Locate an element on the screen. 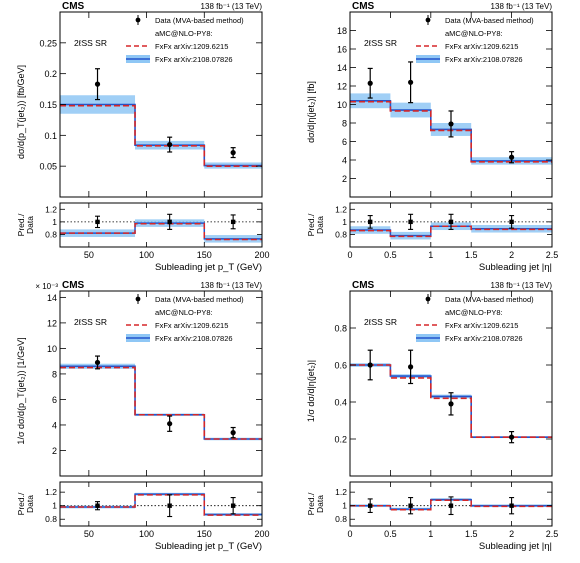 The height and width of the screenshot is (563, 580). y-tick-label: 0.6 is located at coordinates (340, 366).